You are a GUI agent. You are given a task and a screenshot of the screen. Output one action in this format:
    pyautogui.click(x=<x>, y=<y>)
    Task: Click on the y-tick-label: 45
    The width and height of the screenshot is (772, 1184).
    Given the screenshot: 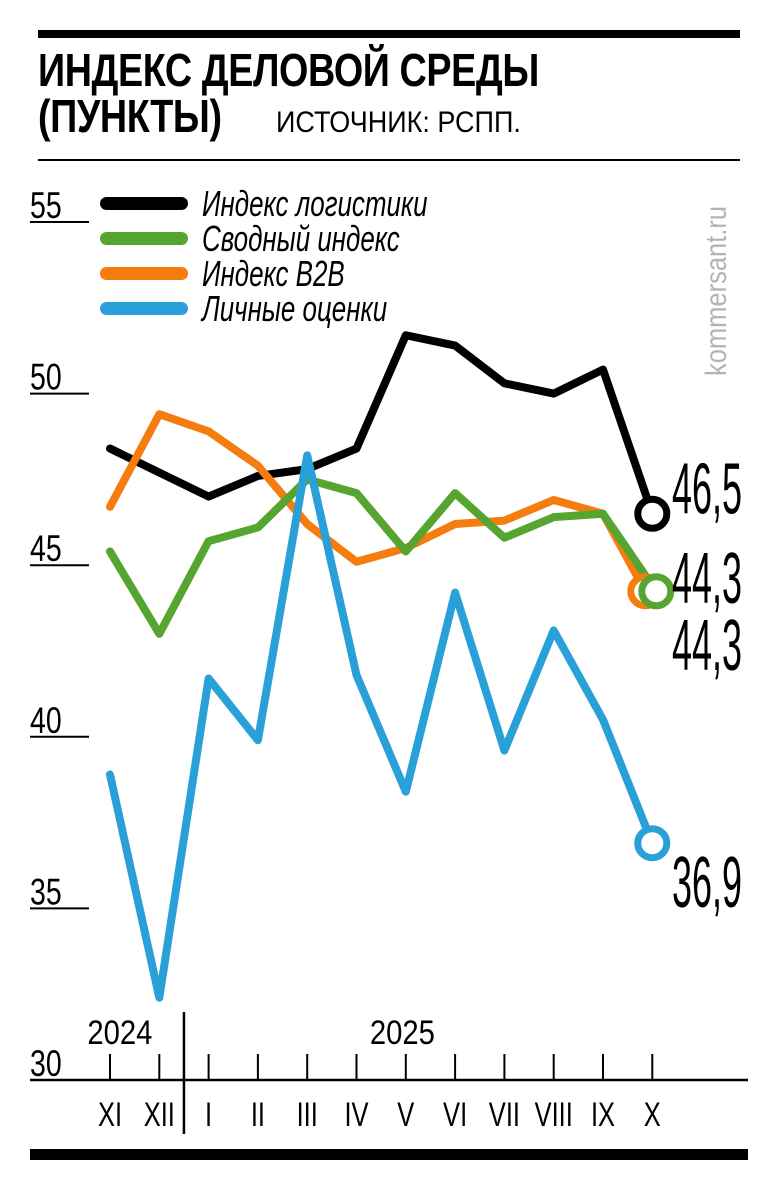 What is the action you would take?
    pyautogui.click(x=46, y=548)
    